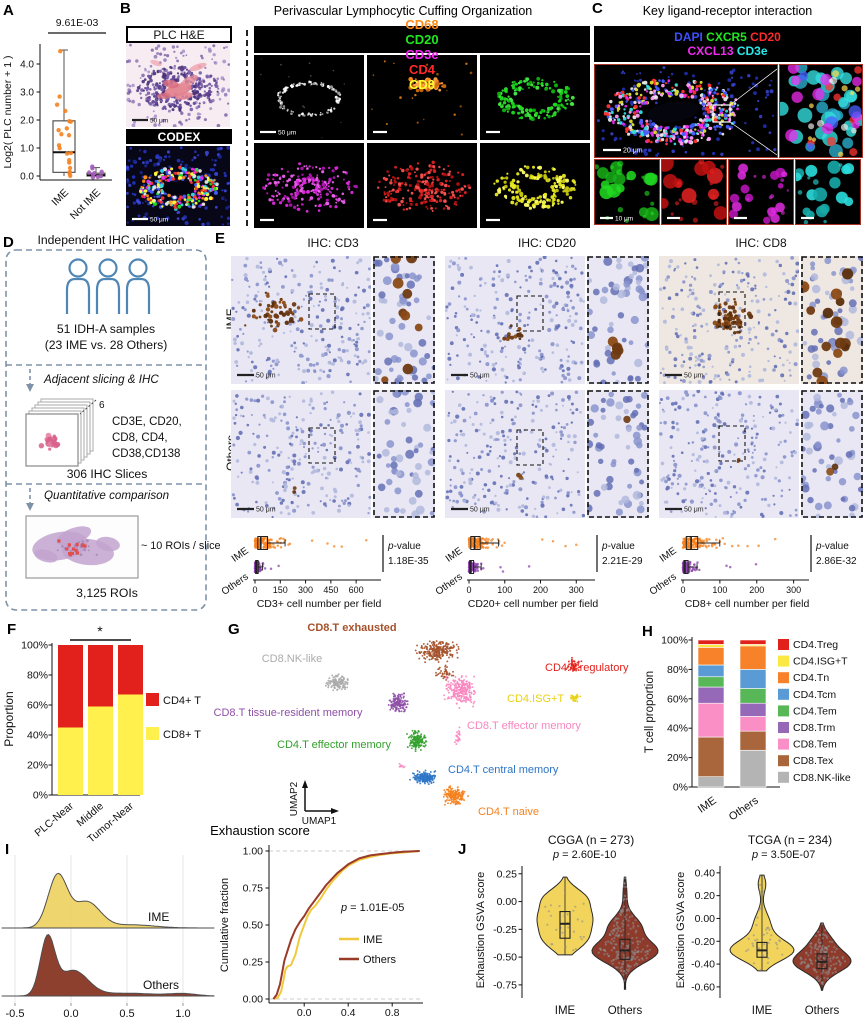 The height and width of the screenshot is (1020, 865). Describe the element at coordinates (179, 34) in the screenshot. I see `he-image-label: PLC H&E` at that location.